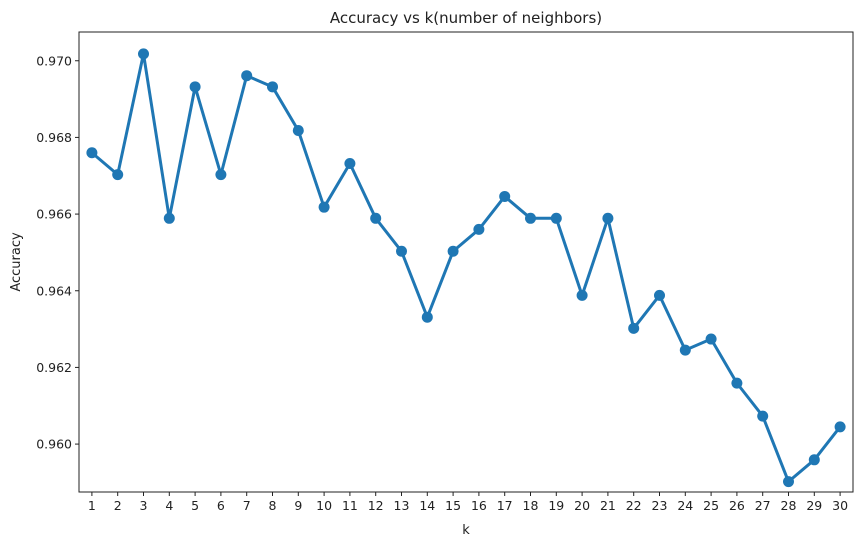 The height and width of the screenshot is (547, 864). Describe the element at coordinates (466, 18) in the screenshot. I see `chart-title: Accuracy vs k(number of neighbors)` at that location.